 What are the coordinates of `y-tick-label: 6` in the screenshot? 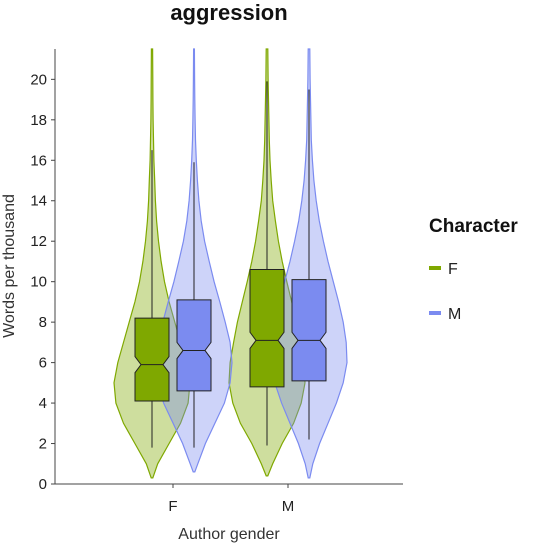 It's located at (43, 363).